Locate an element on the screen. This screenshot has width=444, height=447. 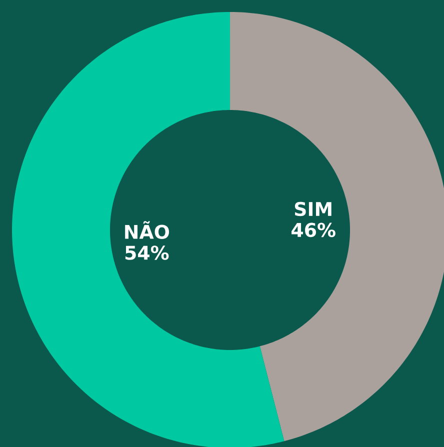
data-label: 54% is located at coordinates (147, 253).